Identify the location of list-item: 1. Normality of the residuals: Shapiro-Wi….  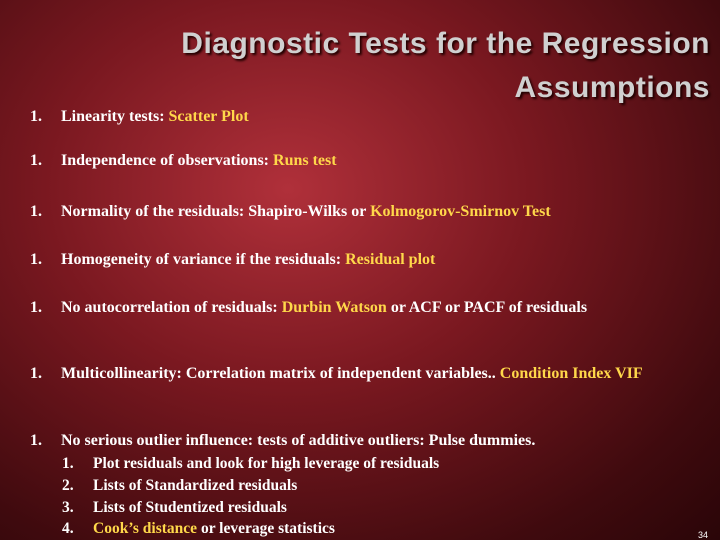
(355, 211).